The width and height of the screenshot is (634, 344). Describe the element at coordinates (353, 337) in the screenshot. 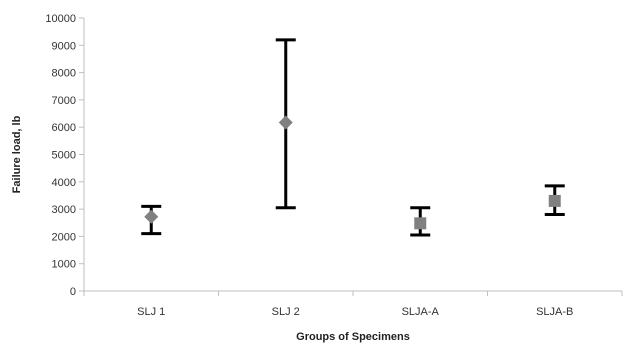

I see `x-axis-title: Groups of Specimens` at that location.